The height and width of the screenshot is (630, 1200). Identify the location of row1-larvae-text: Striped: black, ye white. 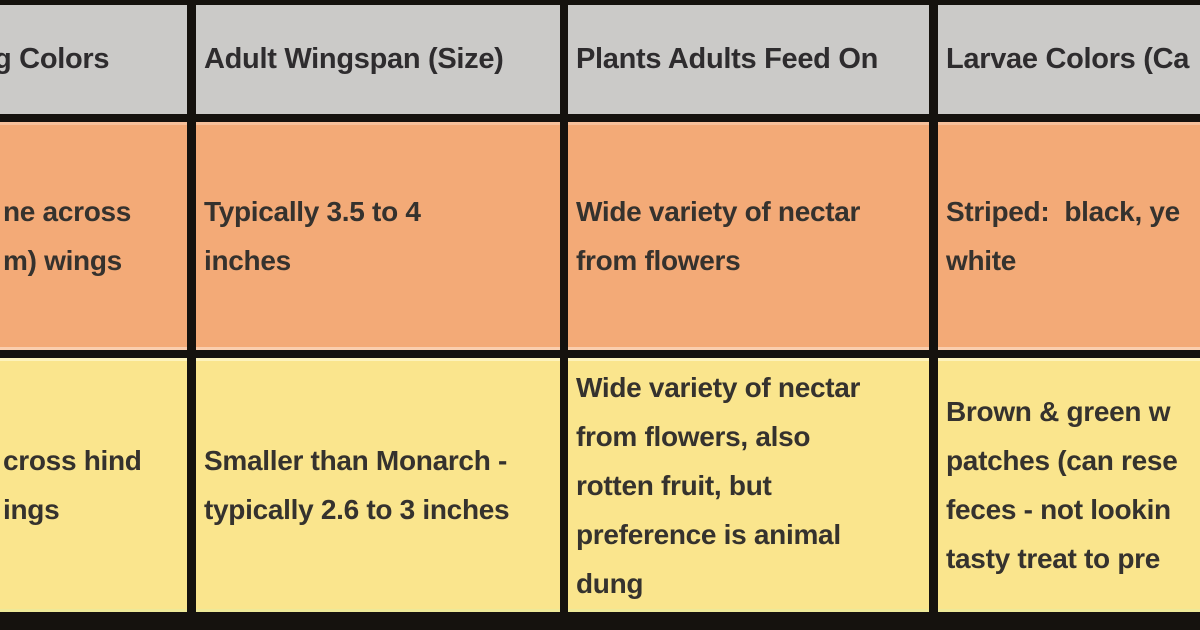
(1063, 236).